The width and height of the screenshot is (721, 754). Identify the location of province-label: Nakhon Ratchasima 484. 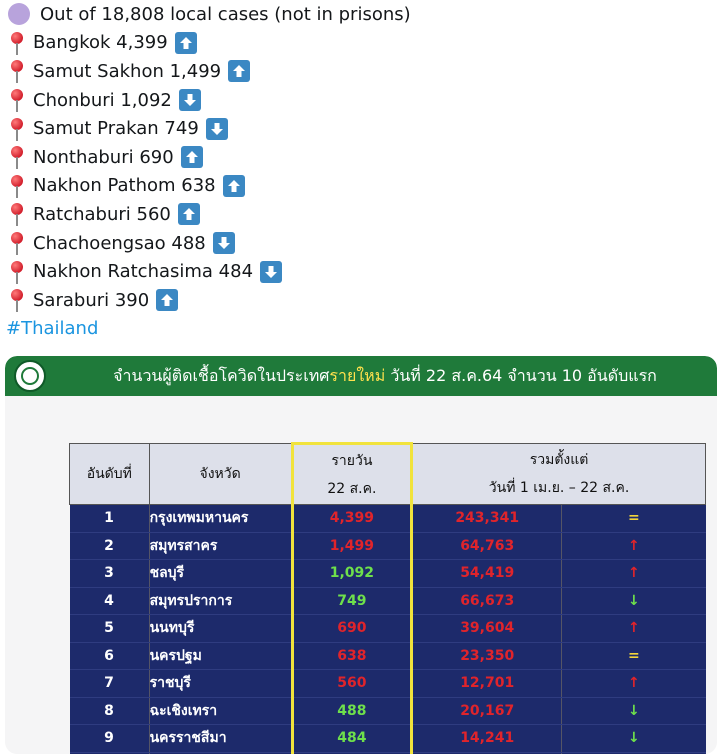
(143, 272).